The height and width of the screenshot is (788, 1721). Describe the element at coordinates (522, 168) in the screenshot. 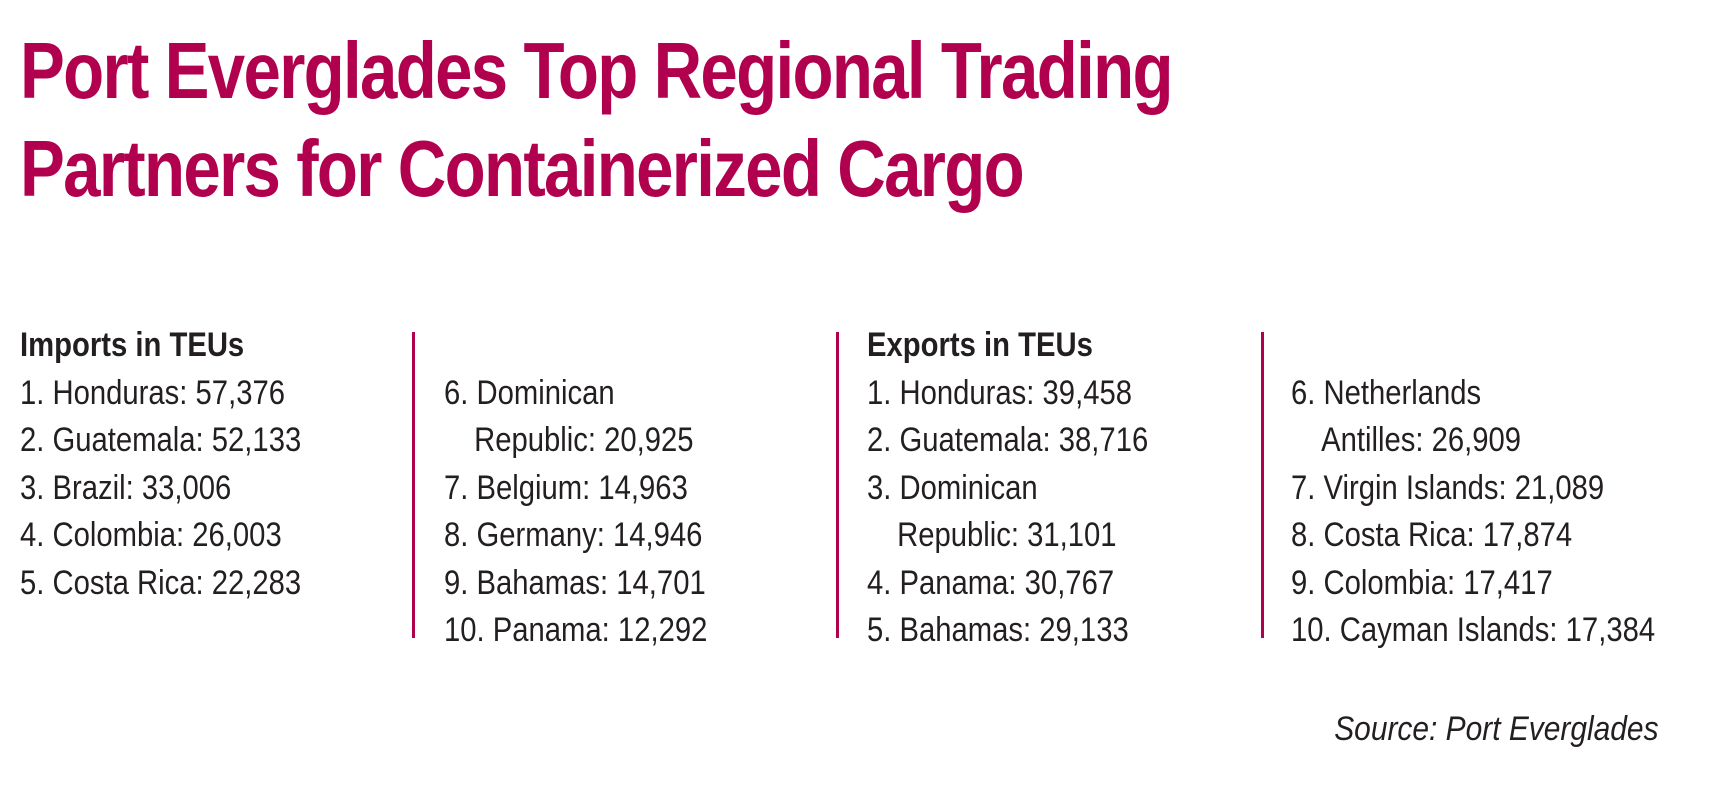

I see `title-line-2: Partners for Containerized Cargo` at that location.